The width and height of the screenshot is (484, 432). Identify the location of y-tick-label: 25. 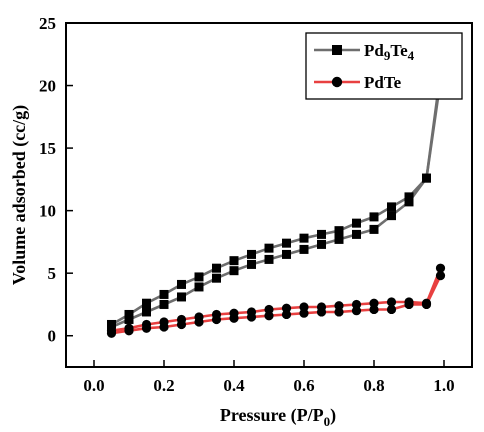
(47, 23).